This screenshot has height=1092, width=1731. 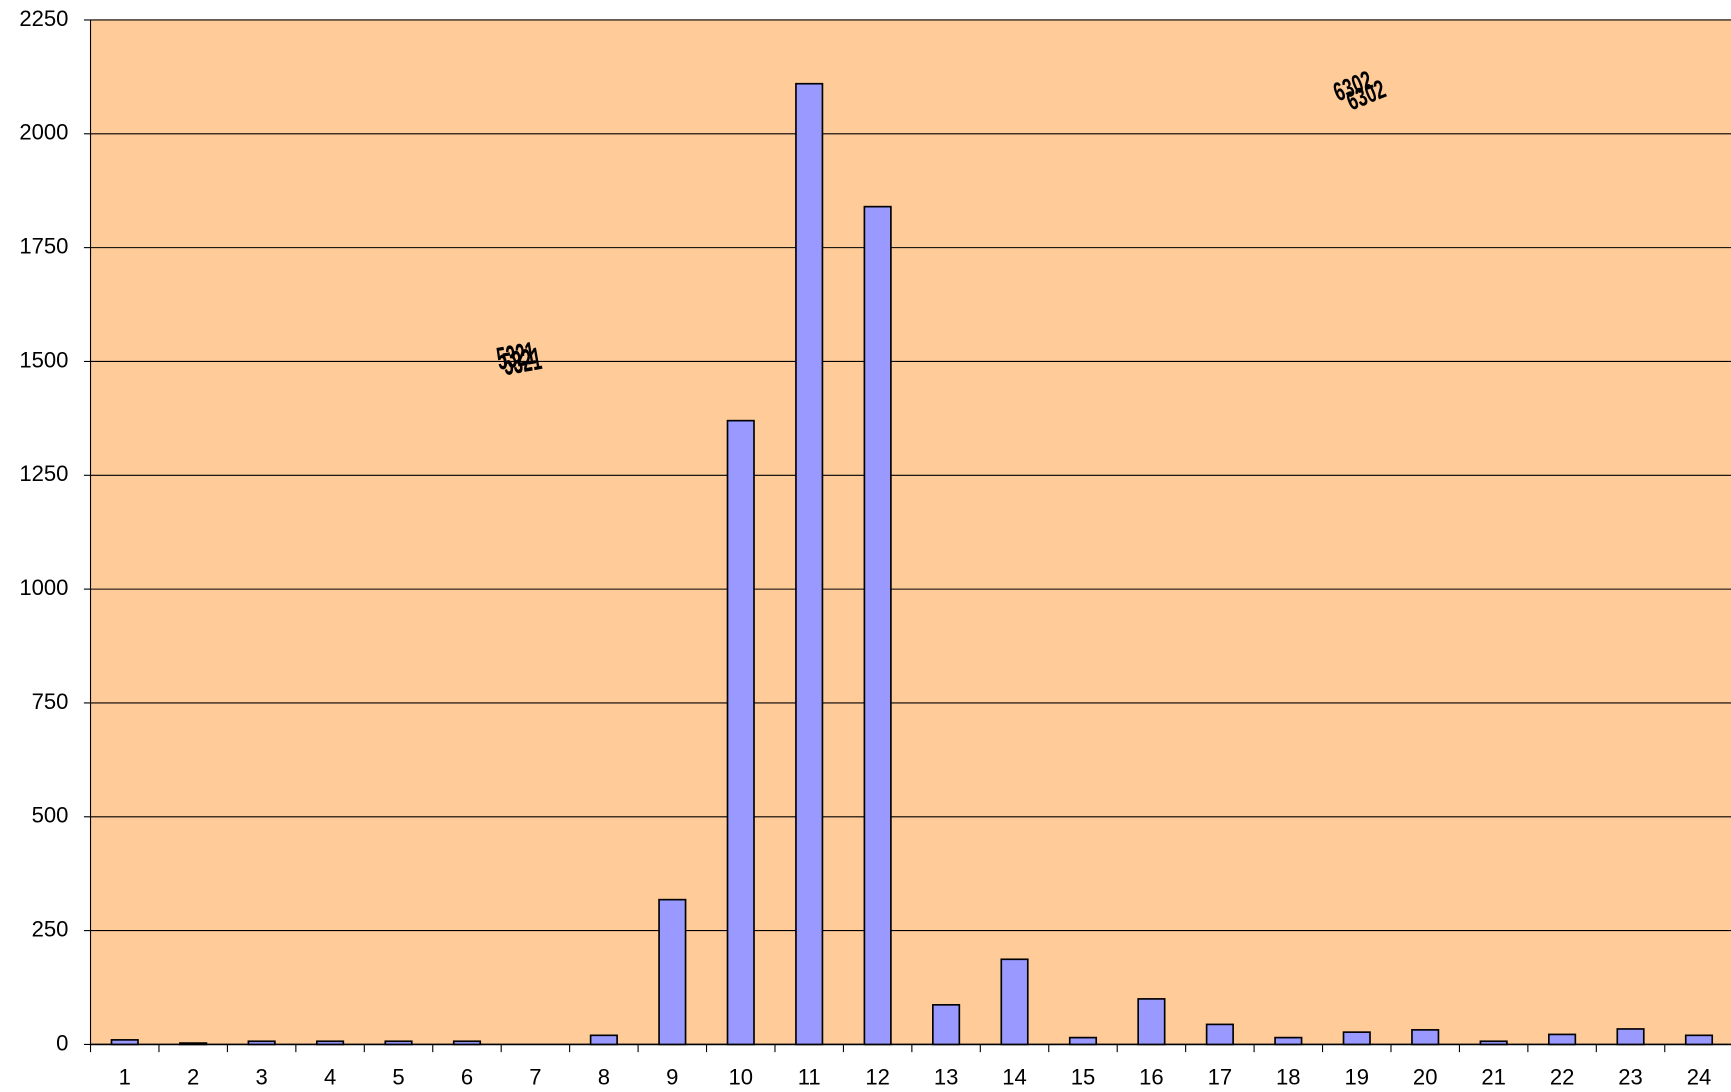 What do you see at coordinates (1562, 1076) in the screenshot?
I see `x-tick-label: 22` at bounding box center [1562, 1076].